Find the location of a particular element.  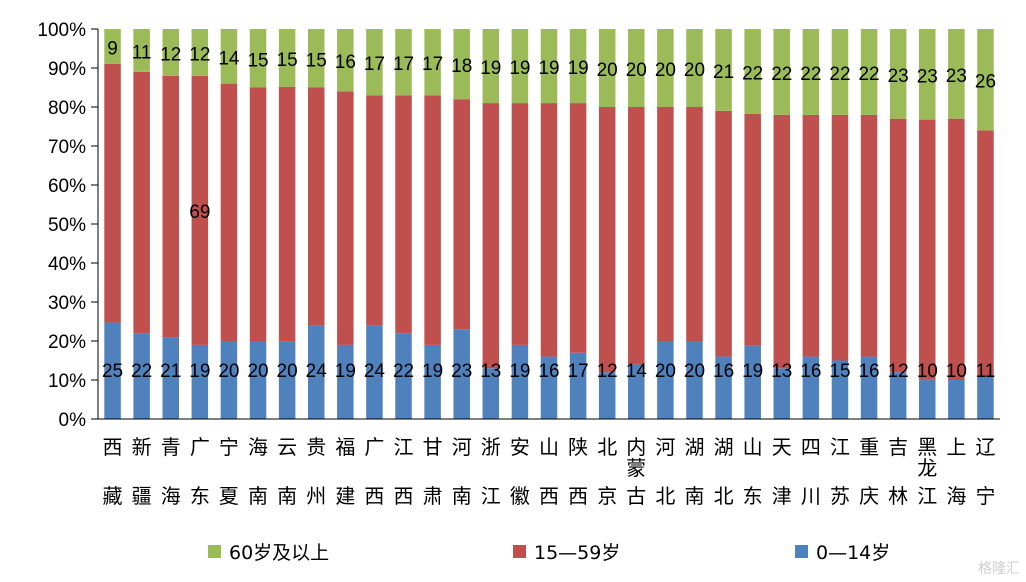

x-category-label: 福建 is located at coordinates (345, 471).